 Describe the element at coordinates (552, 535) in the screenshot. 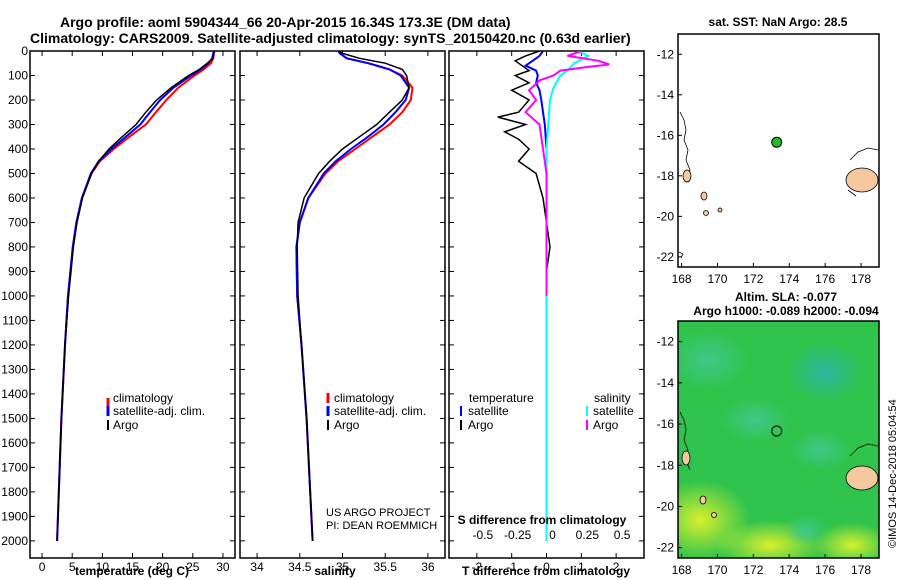

I see `s-tick-label: 0` at that location.